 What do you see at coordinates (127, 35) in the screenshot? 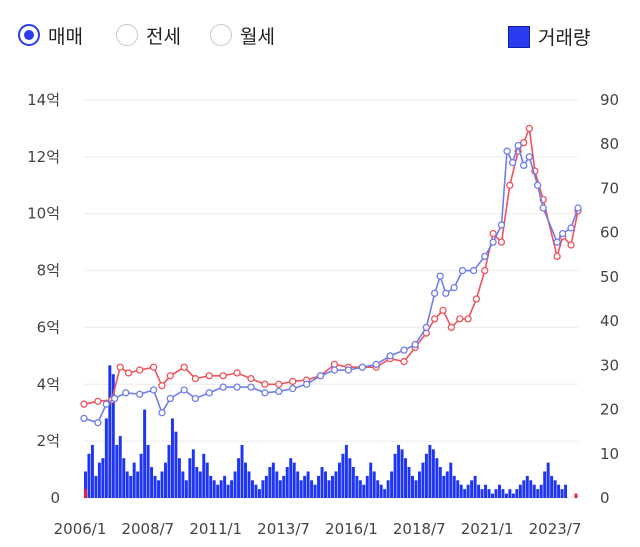
I see `radio-unselected-icon` at bounding box center [127, 35].